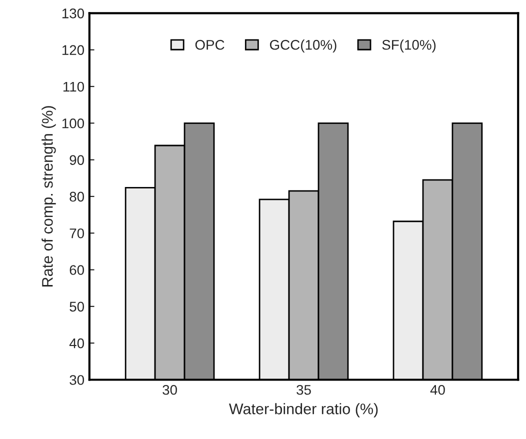 The height and width of the screenshot is (439, 526). I want to click on legend-label: GCC(10%), so click(303, 46).